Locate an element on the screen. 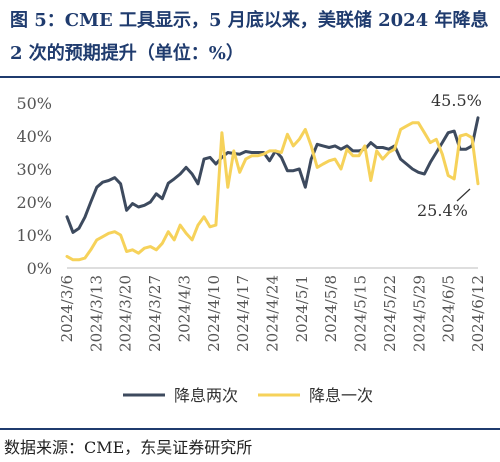  x-tick-label: 2024/3/20 is located at coordinates (126, 313).